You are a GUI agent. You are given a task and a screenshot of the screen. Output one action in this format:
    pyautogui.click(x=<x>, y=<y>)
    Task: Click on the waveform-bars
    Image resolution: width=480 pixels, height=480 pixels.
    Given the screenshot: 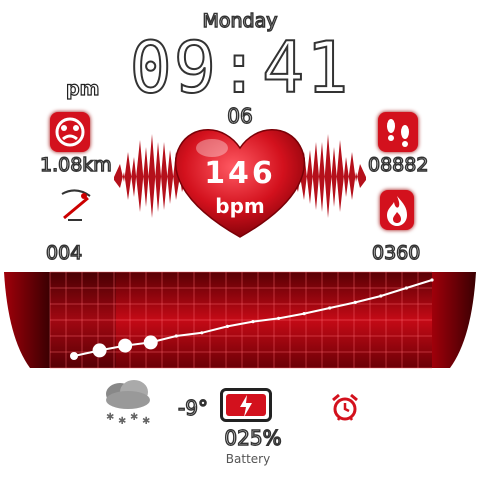 What is the action you would take?
    pyautogui.click(x=240, y=176)
    